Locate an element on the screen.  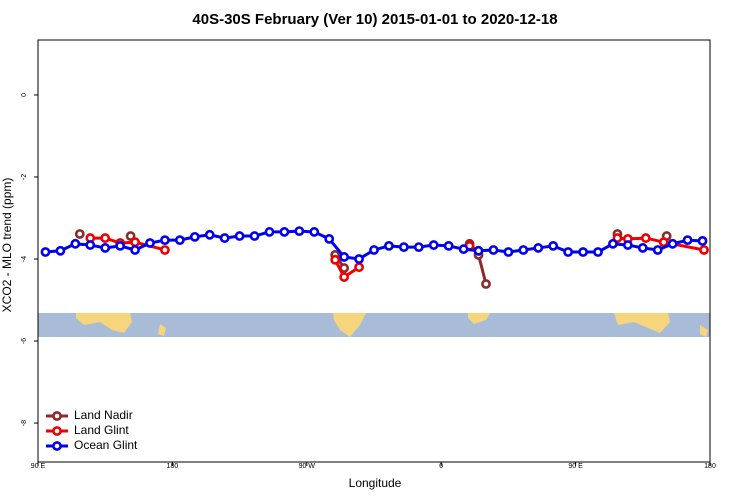
y-tick-label: 0 is located at coordinates (24, 95).